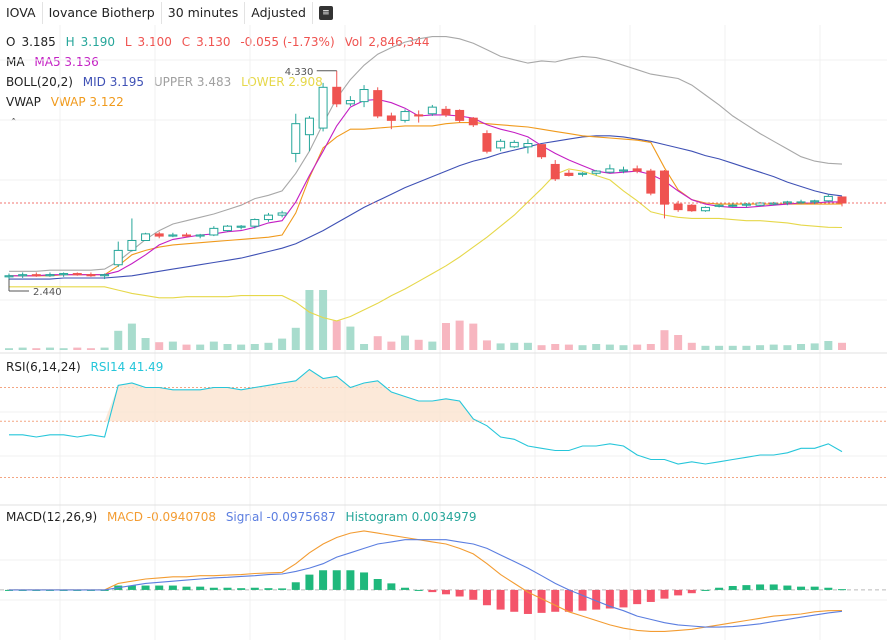  Describe the element at coordinates (102, 13) in the screenshot. I see `company-name: Iovance Biotherp` at that location.